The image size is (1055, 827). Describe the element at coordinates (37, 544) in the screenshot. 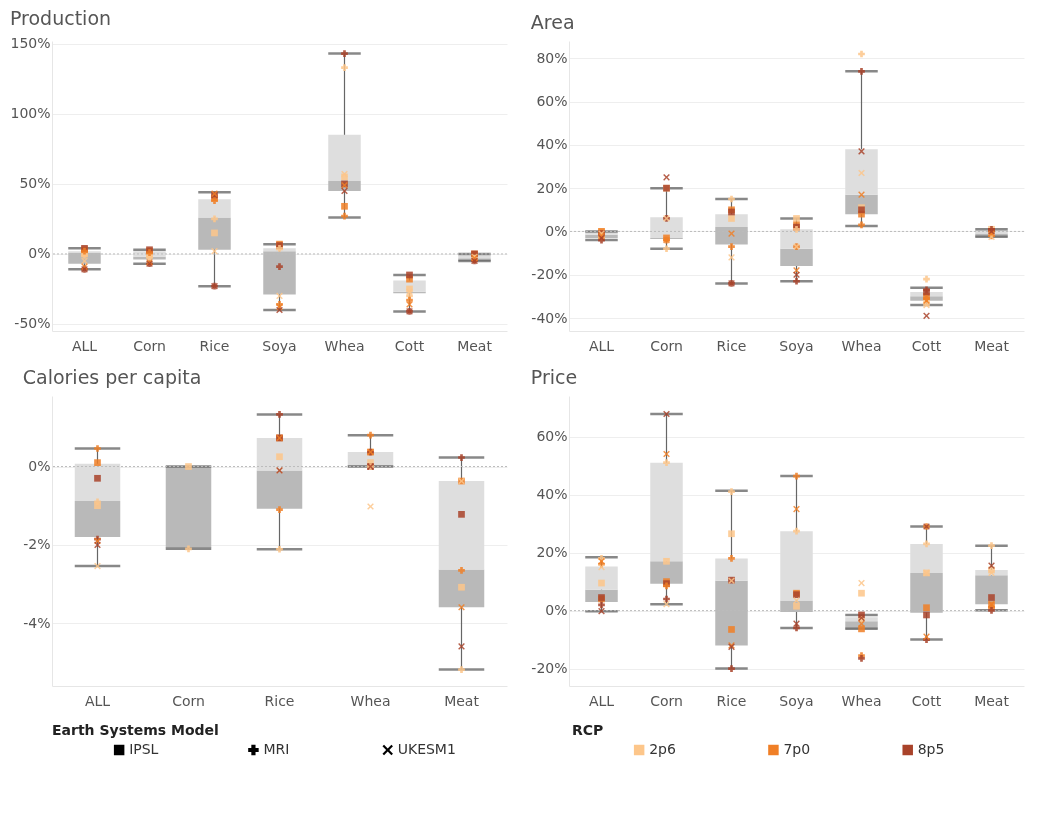

I see `y-tick-label: -2%` at that location.